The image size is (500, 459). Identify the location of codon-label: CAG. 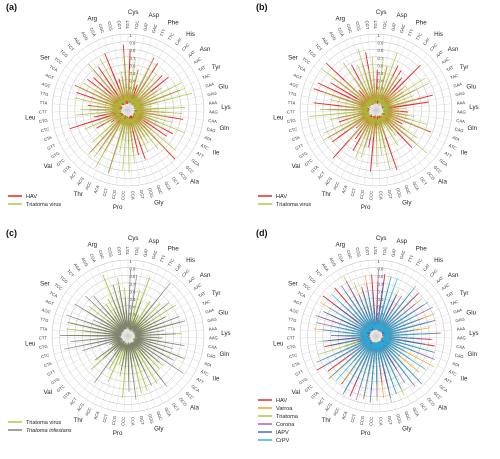
(211, 129).